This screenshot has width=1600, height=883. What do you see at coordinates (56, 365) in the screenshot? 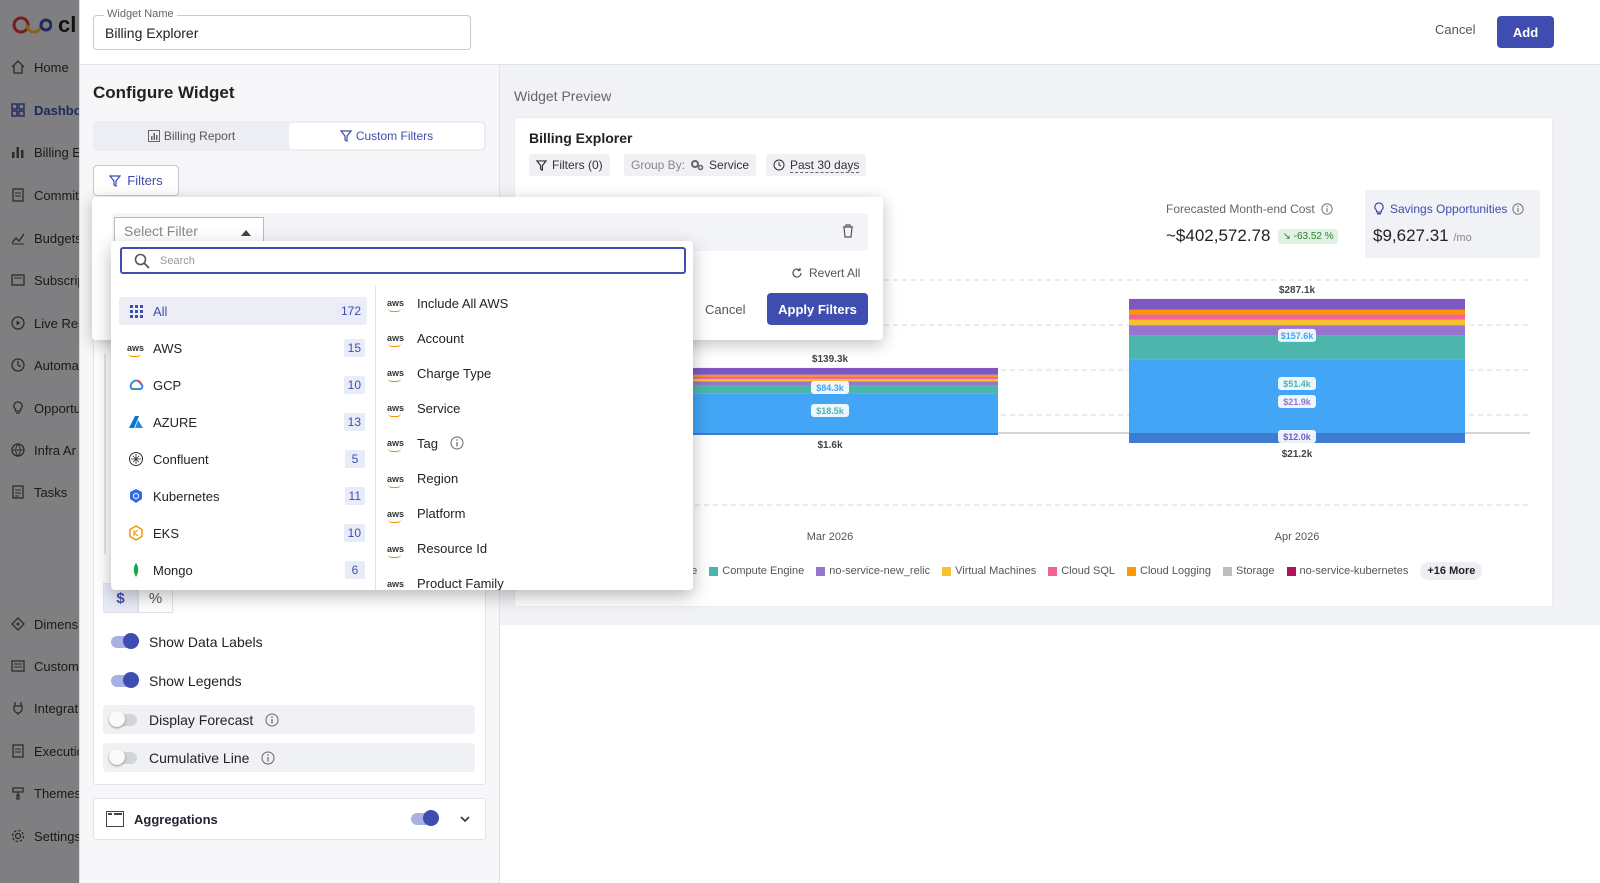
I see `sidebar-item-label: Automa` at bounding box center [56, 365].